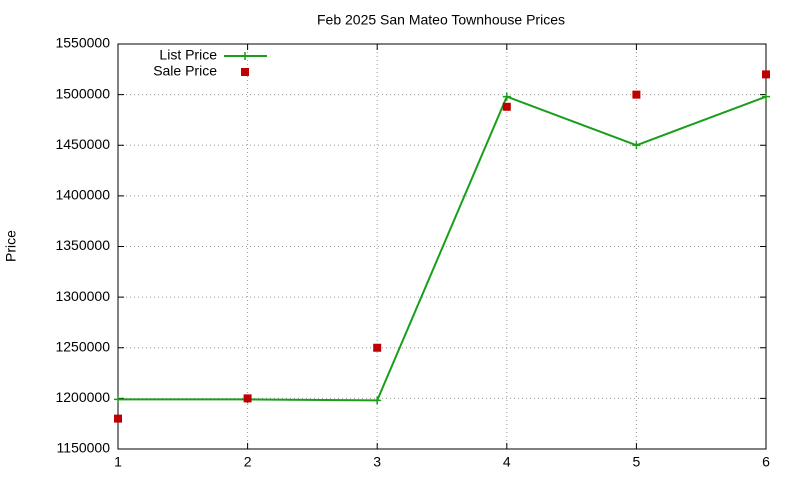  Describe the element at coordinates (82, 195) in the screenshot. I see `y-tick-label: 1400000` at that location.